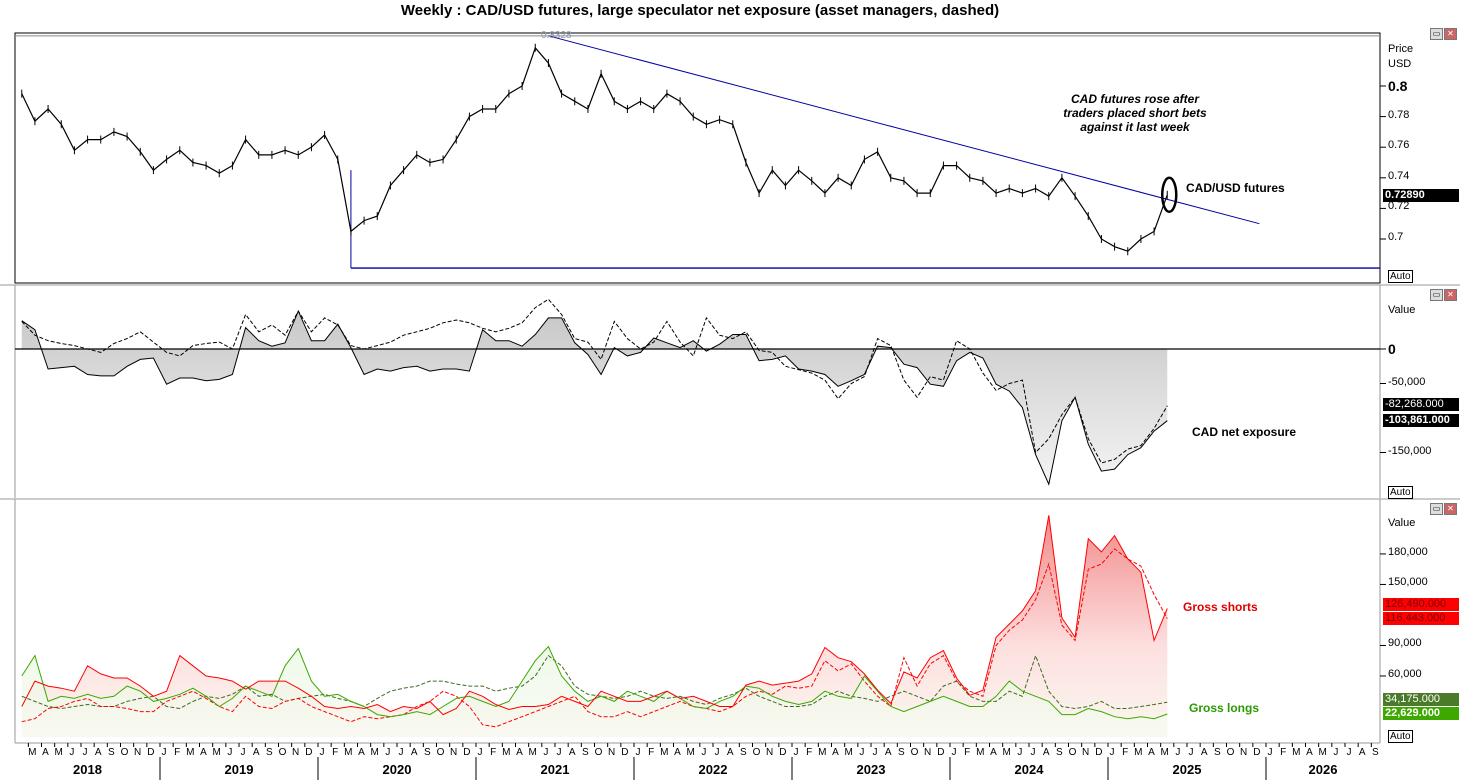 The width and height of the screenshot is (1460, 780). I want to click on gross-auto-button: Auto, so click(1400, 736).